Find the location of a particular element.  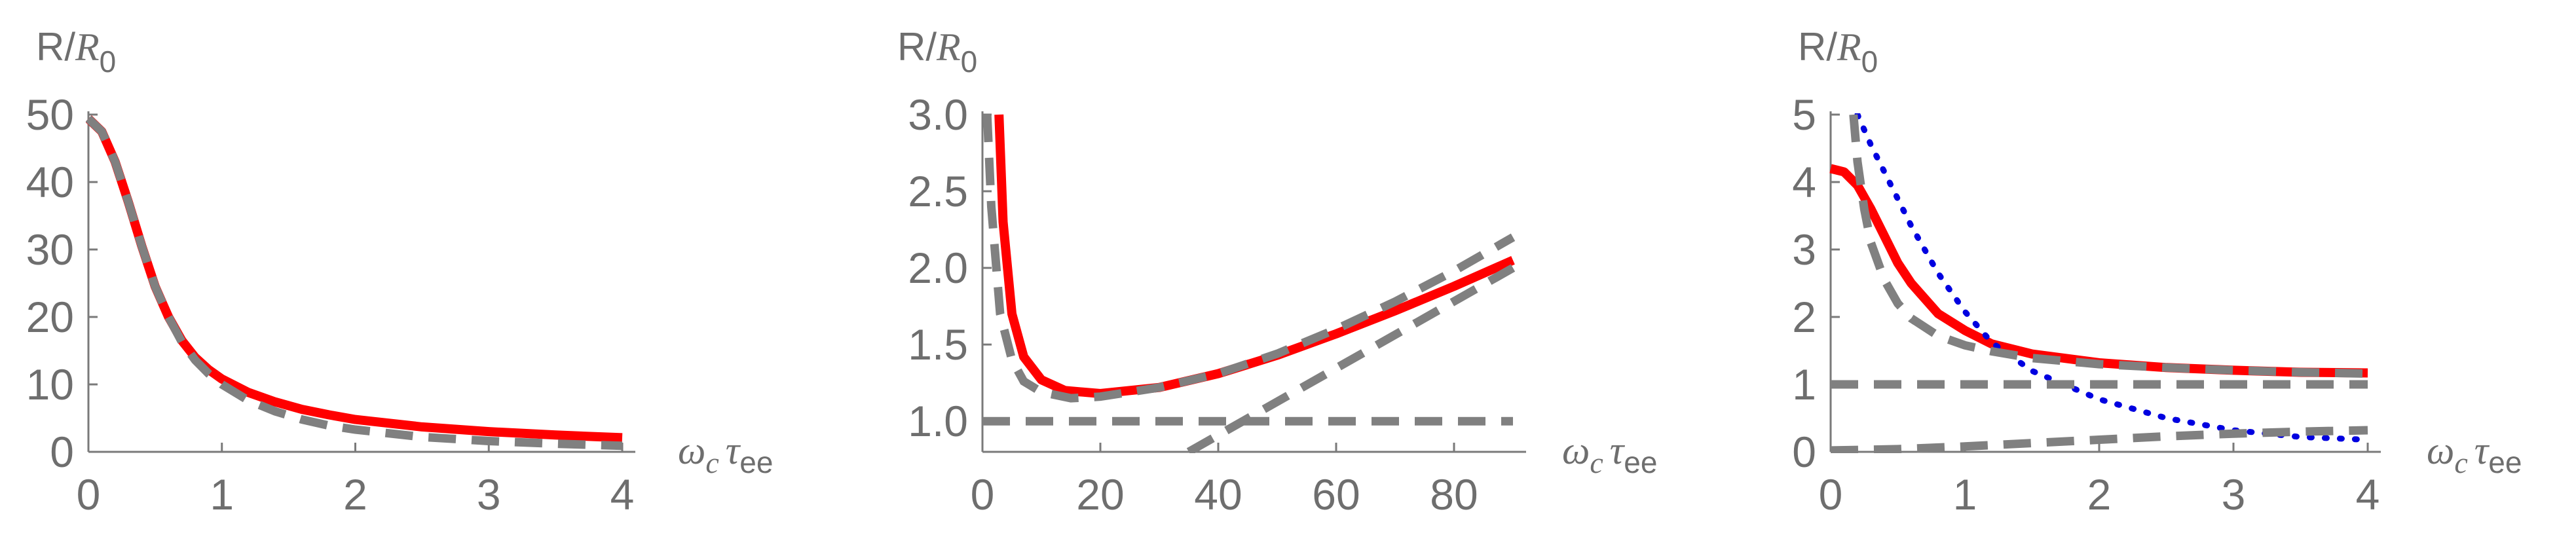

x-tick-label: 80 is located at coordinates (1454, 494).